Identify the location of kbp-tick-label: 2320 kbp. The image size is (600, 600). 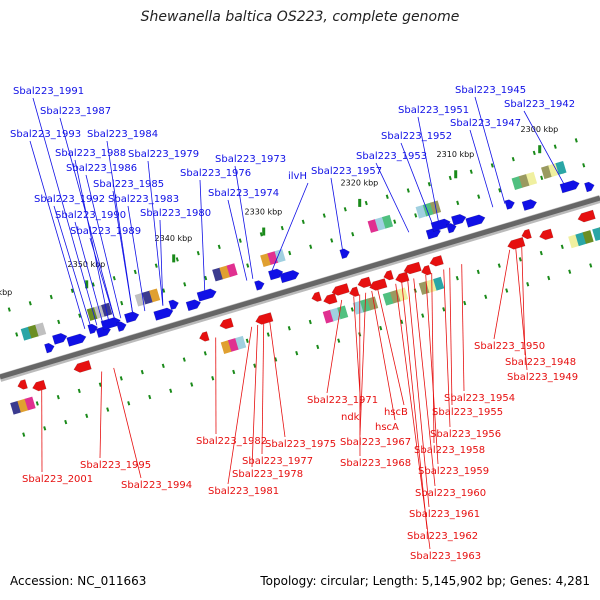
(360, 183).